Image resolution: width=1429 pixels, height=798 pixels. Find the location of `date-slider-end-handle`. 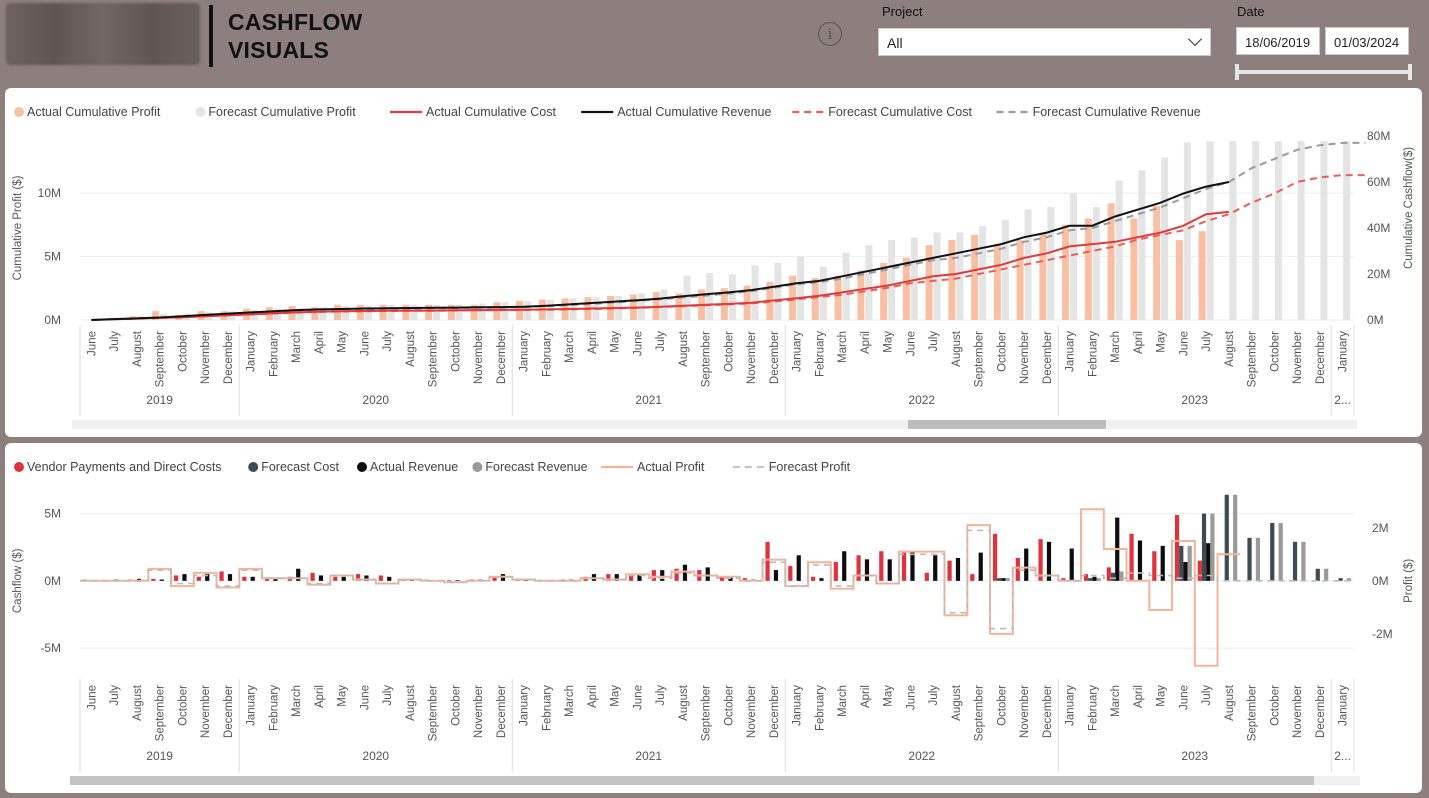

date-slider-end-handle is located at coordinates (1410, 72).